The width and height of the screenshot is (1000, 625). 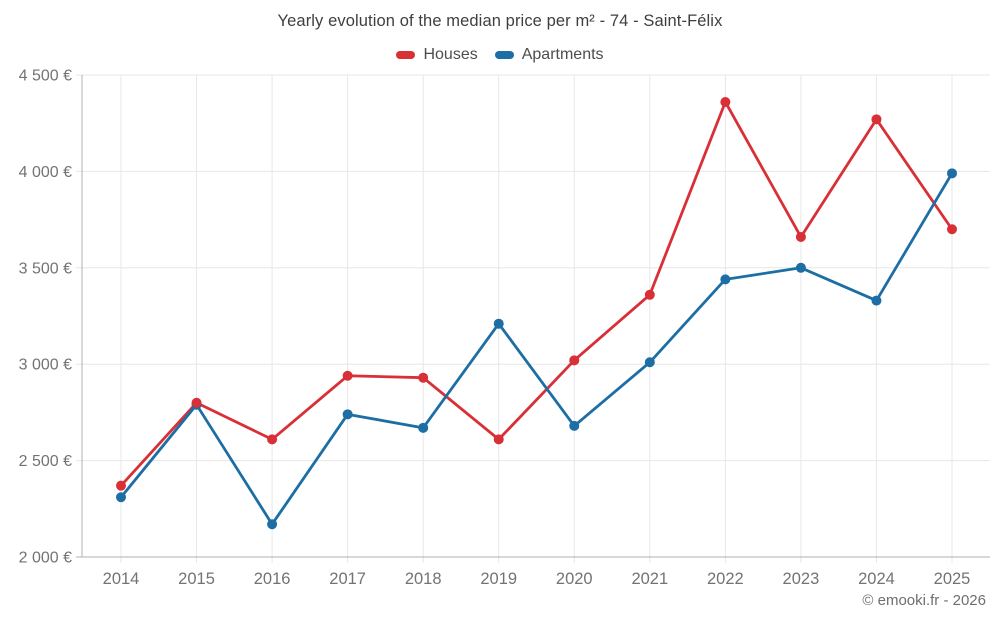 What do you see at coordinates (347, 579) in the screenshot?
I see `x-tick-label-2017: 2017` at bounding box center [347, 579].